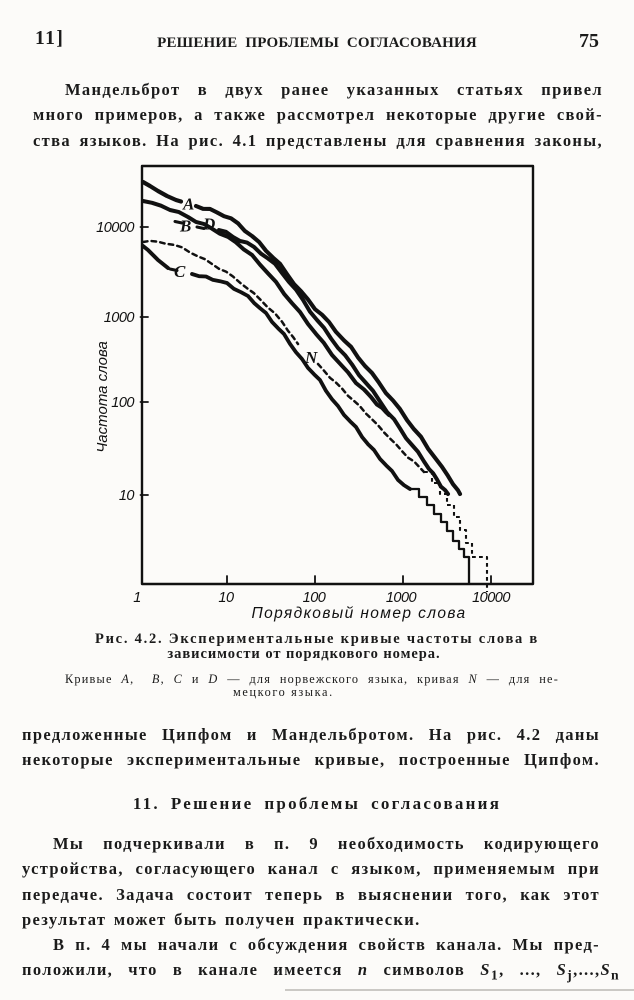  I want to click on svg-text: A, so click(188, 204).